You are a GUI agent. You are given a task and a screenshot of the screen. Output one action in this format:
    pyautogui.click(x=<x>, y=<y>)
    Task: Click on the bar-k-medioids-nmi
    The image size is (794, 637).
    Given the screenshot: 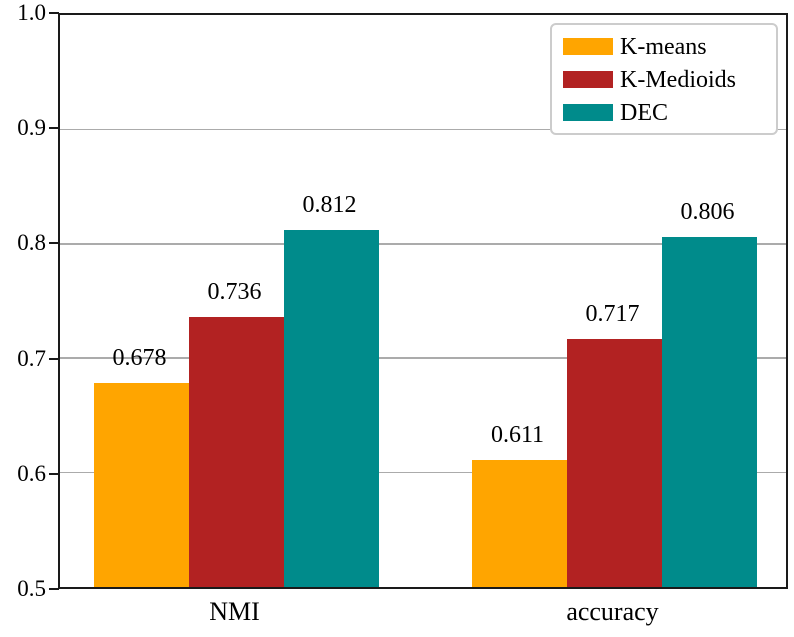 What is the action you would take?
    pyautogui.click(x=236, y=452)
    